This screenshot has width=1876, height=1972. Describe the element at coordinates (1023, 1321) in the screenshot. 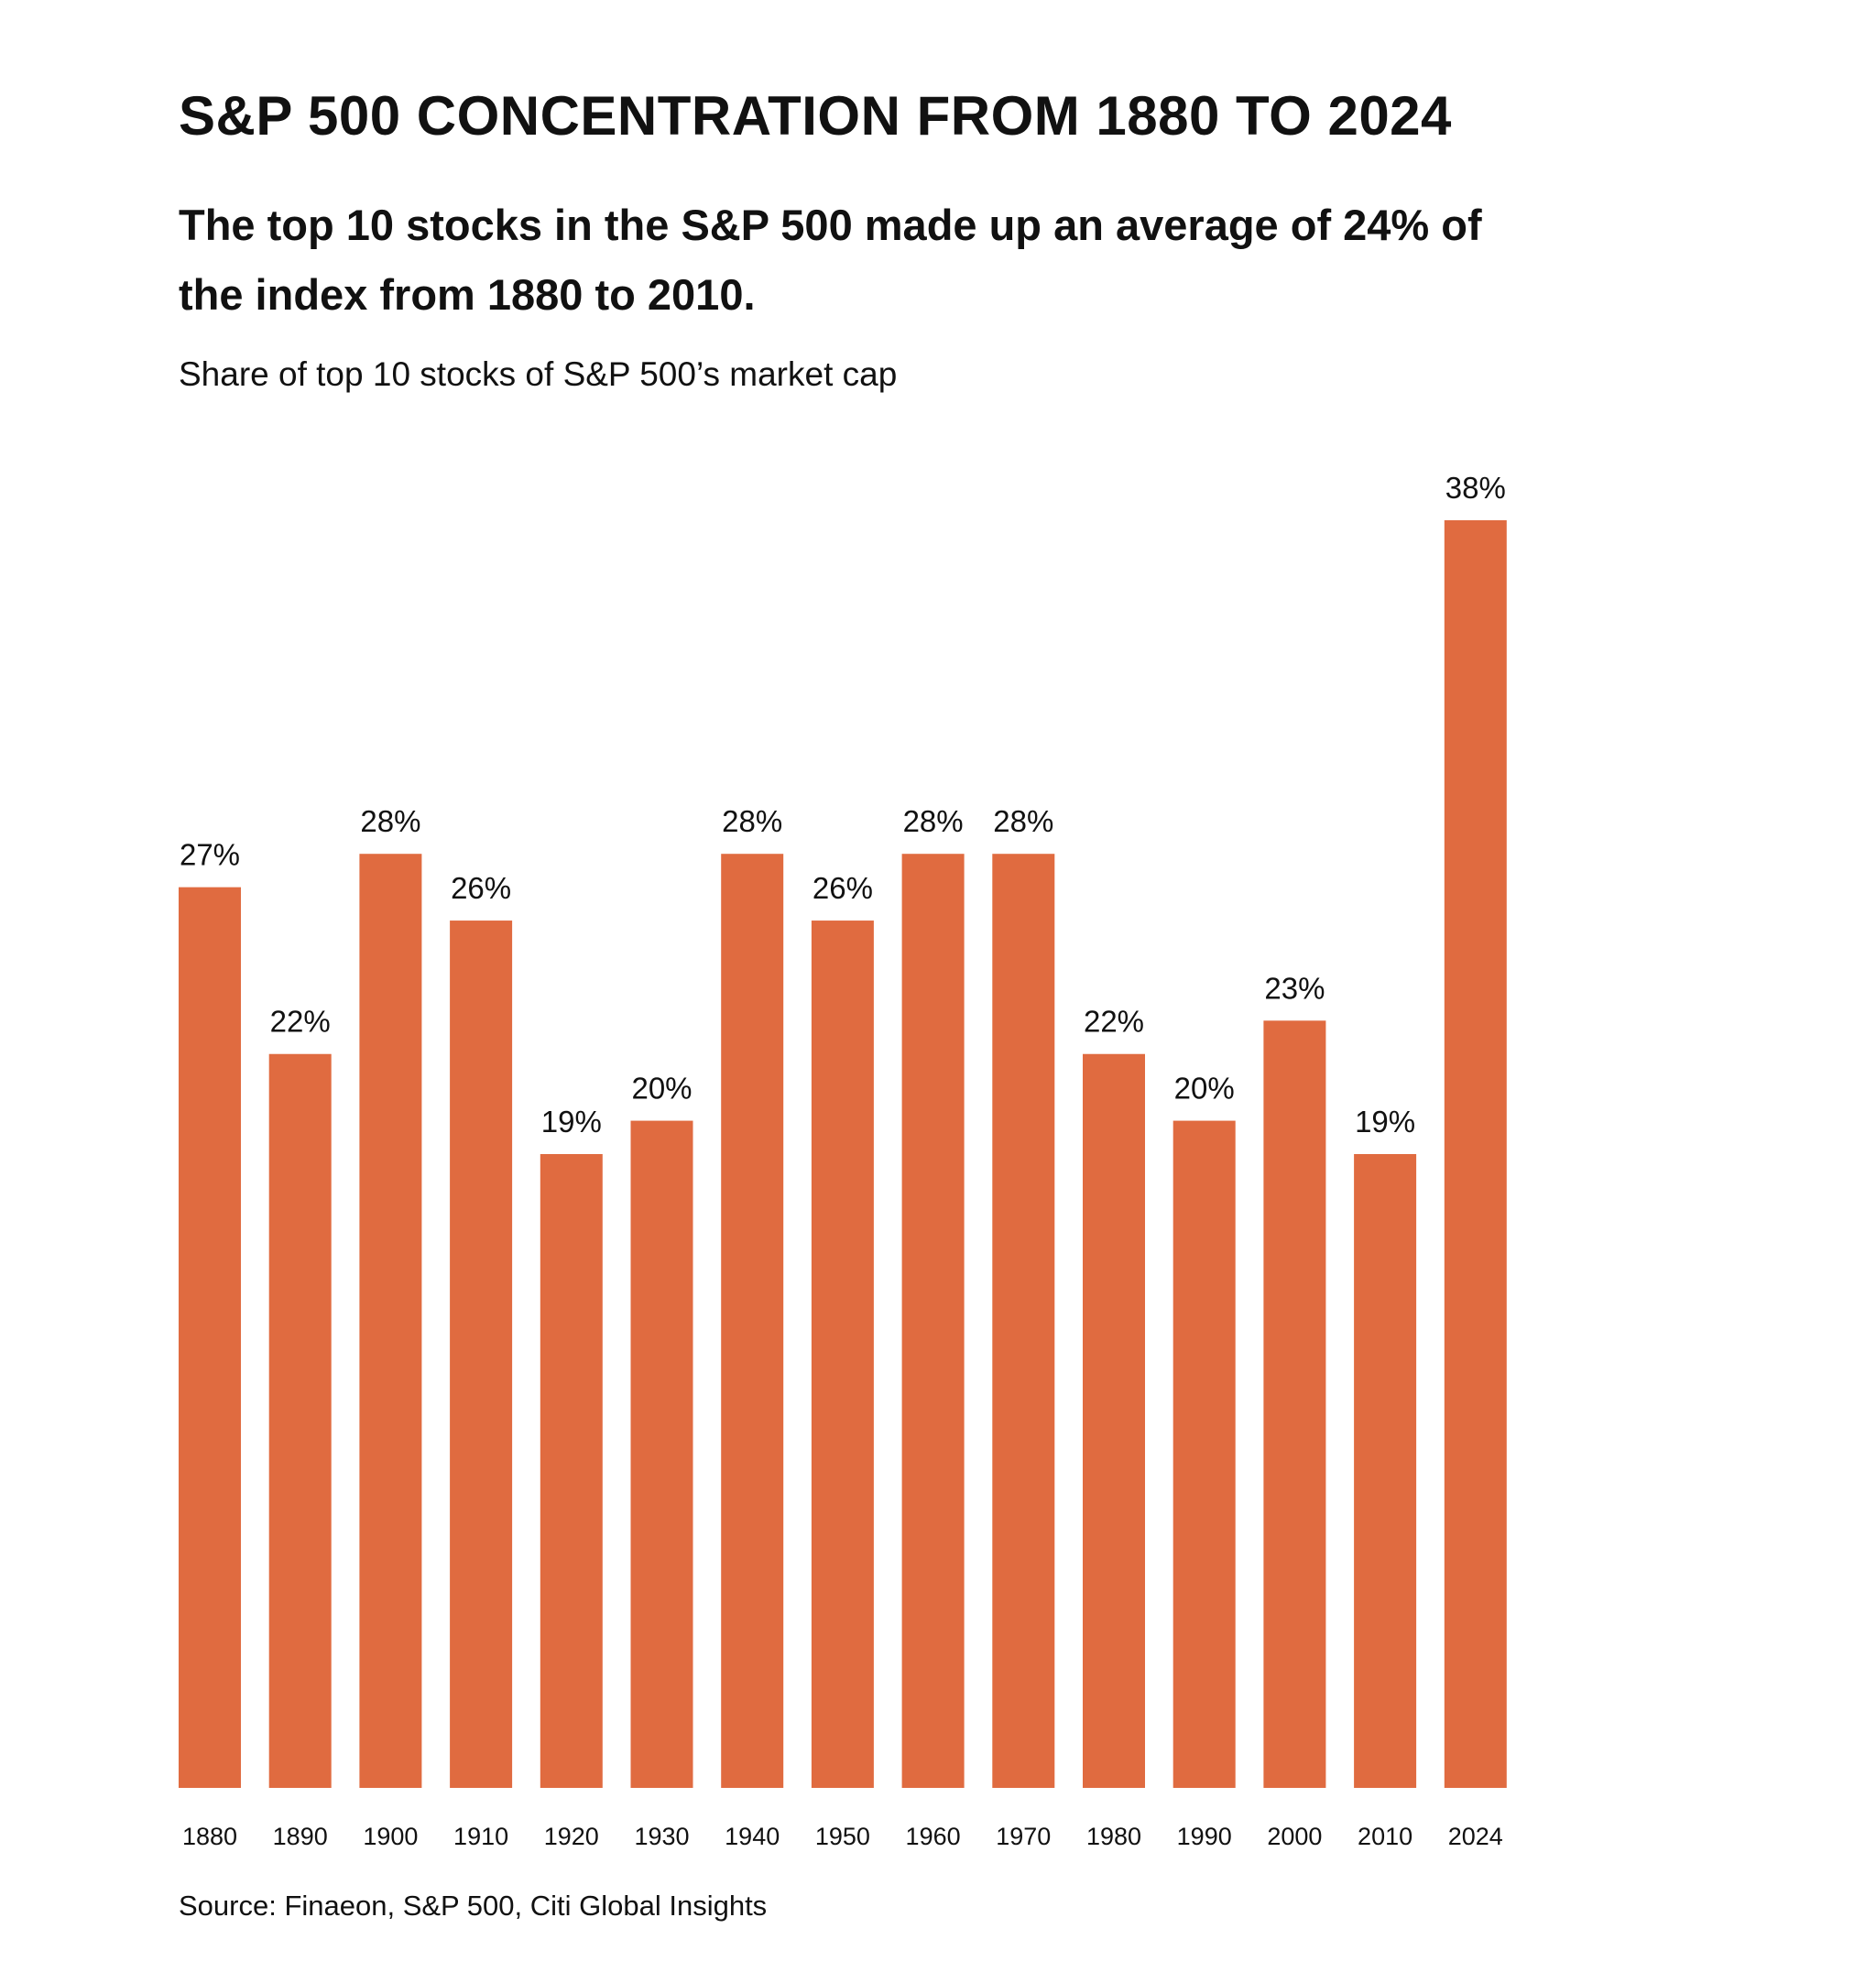

I see `bar-1970` at that location.